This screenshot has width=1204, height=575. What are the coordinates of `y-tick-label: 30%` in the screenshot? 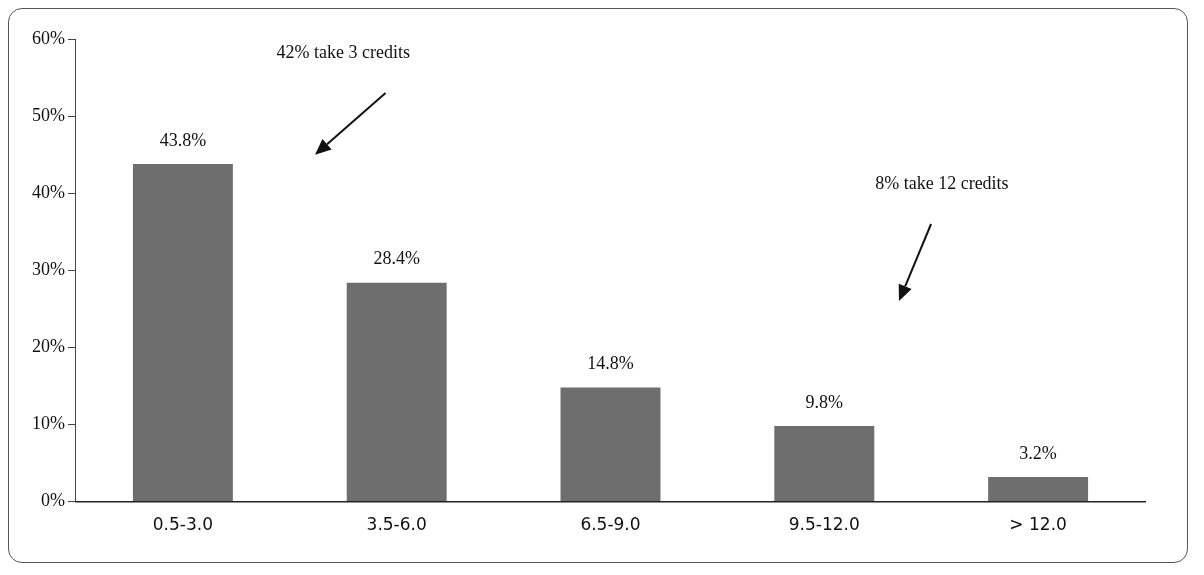 It's located at (48, 269).